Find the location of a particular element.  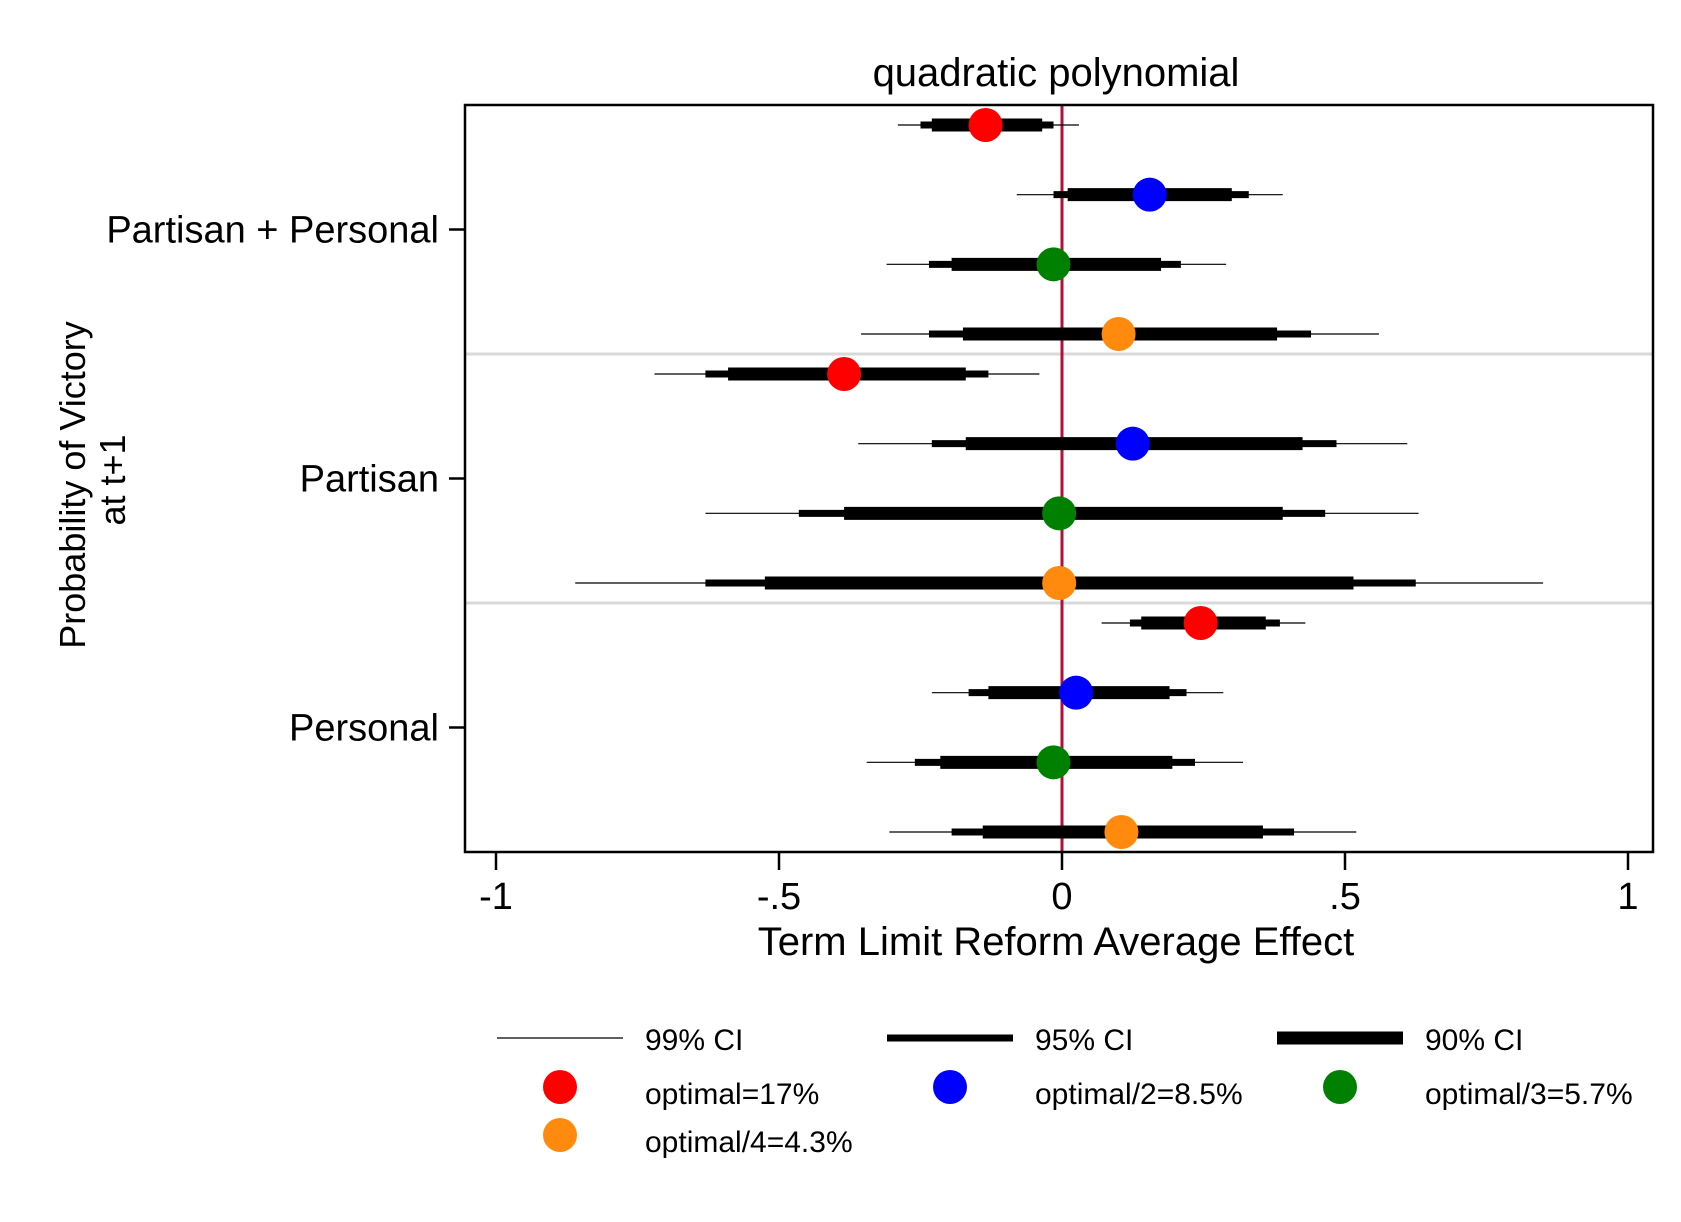

point-estimates is located at coordinates (1022, 478).